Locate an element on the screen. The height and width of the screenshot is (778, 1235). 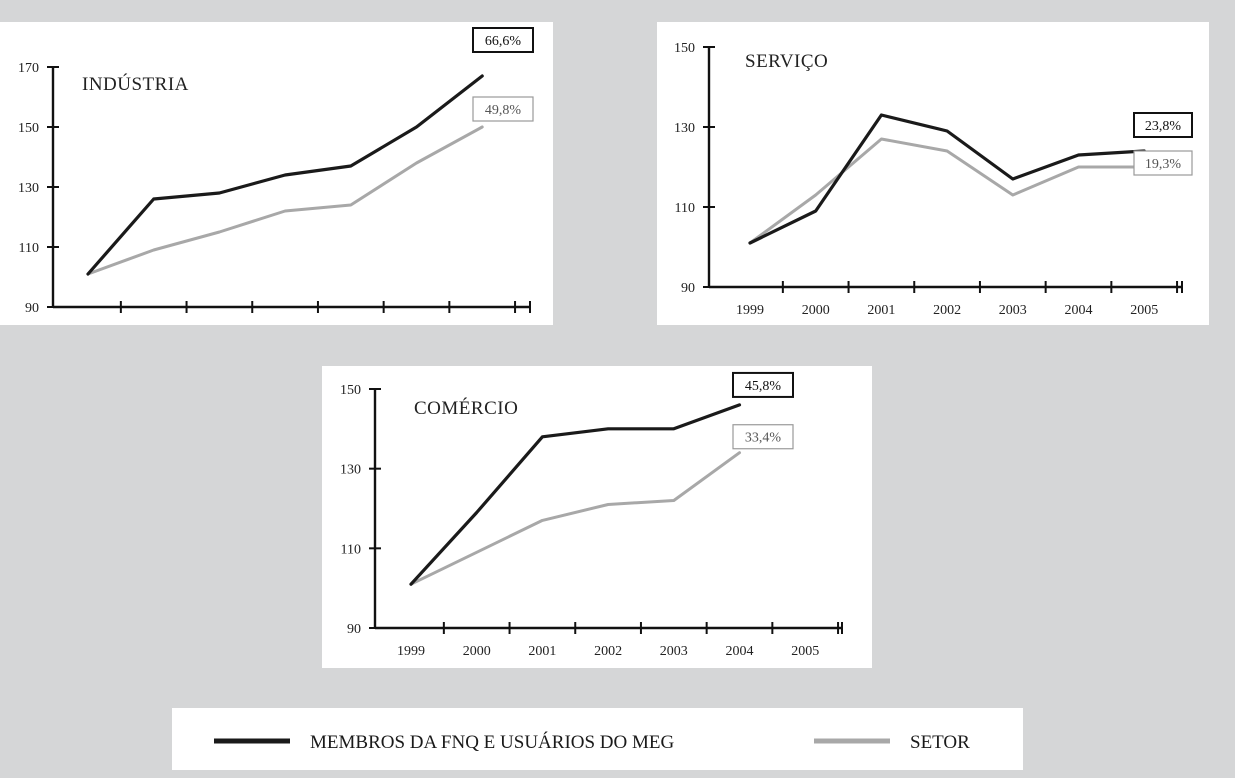
industria-annotation-label: 49,8% is located at coordinates (503, 110).